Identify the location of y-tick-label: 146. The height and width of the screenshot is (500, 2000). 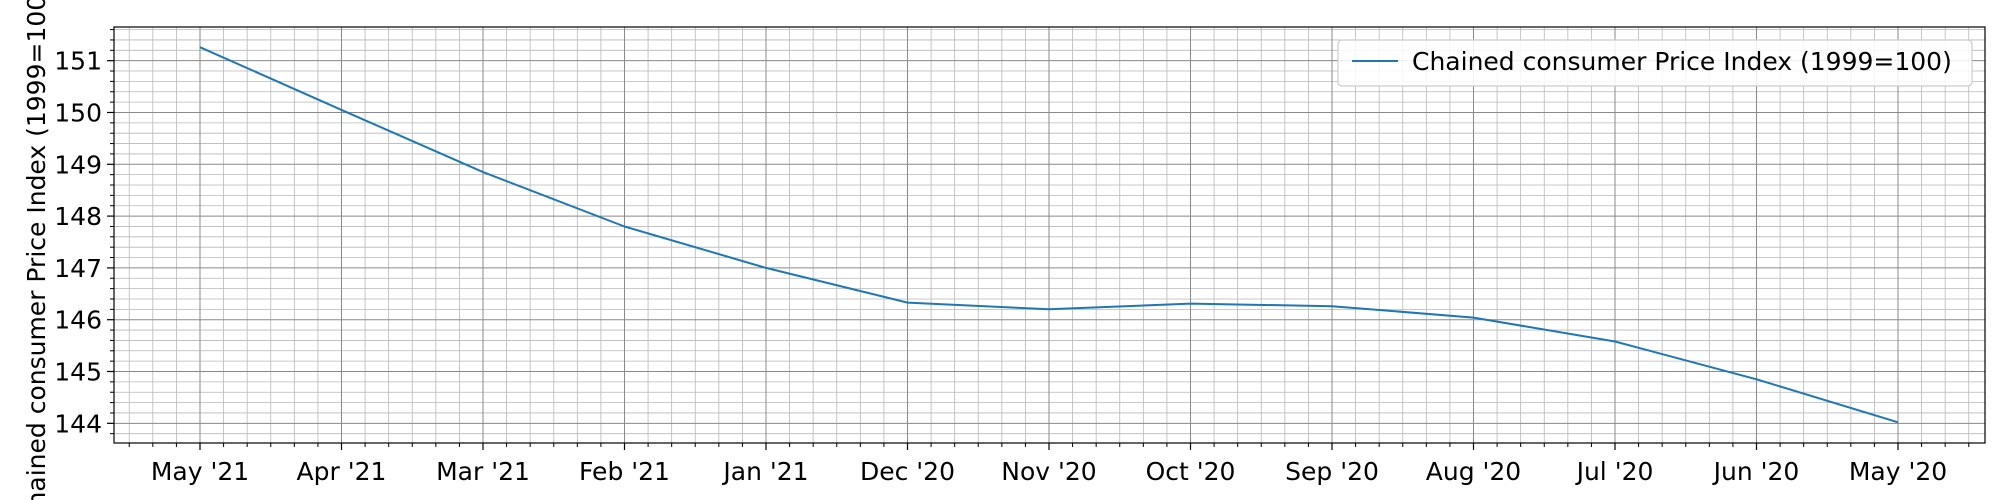
(78, 320).